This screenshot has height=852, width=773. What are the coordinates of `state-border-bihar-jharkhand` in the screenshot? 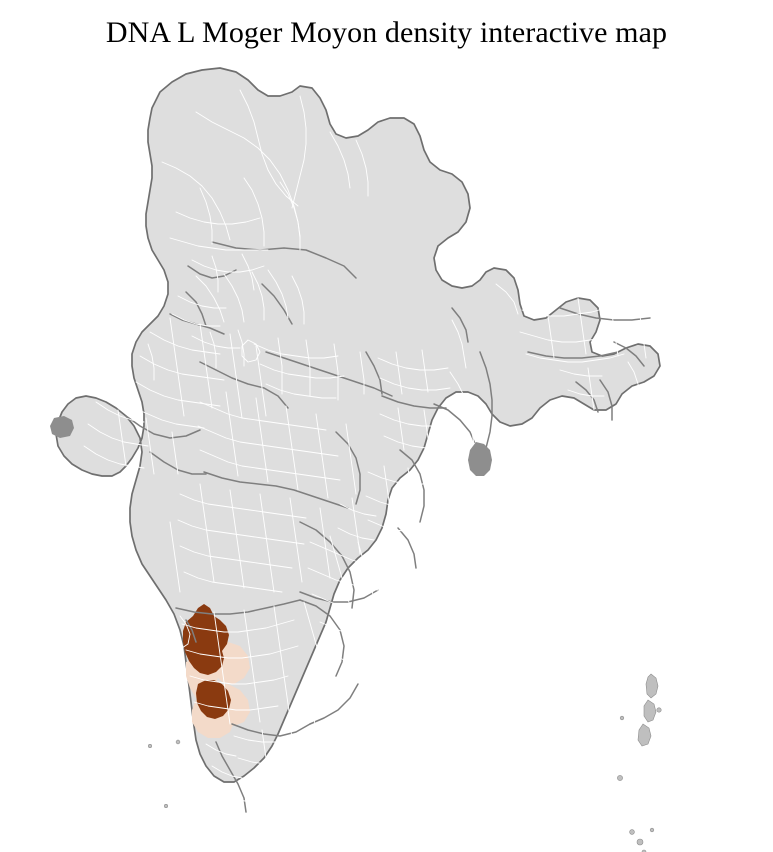 It's located at (414, 402).